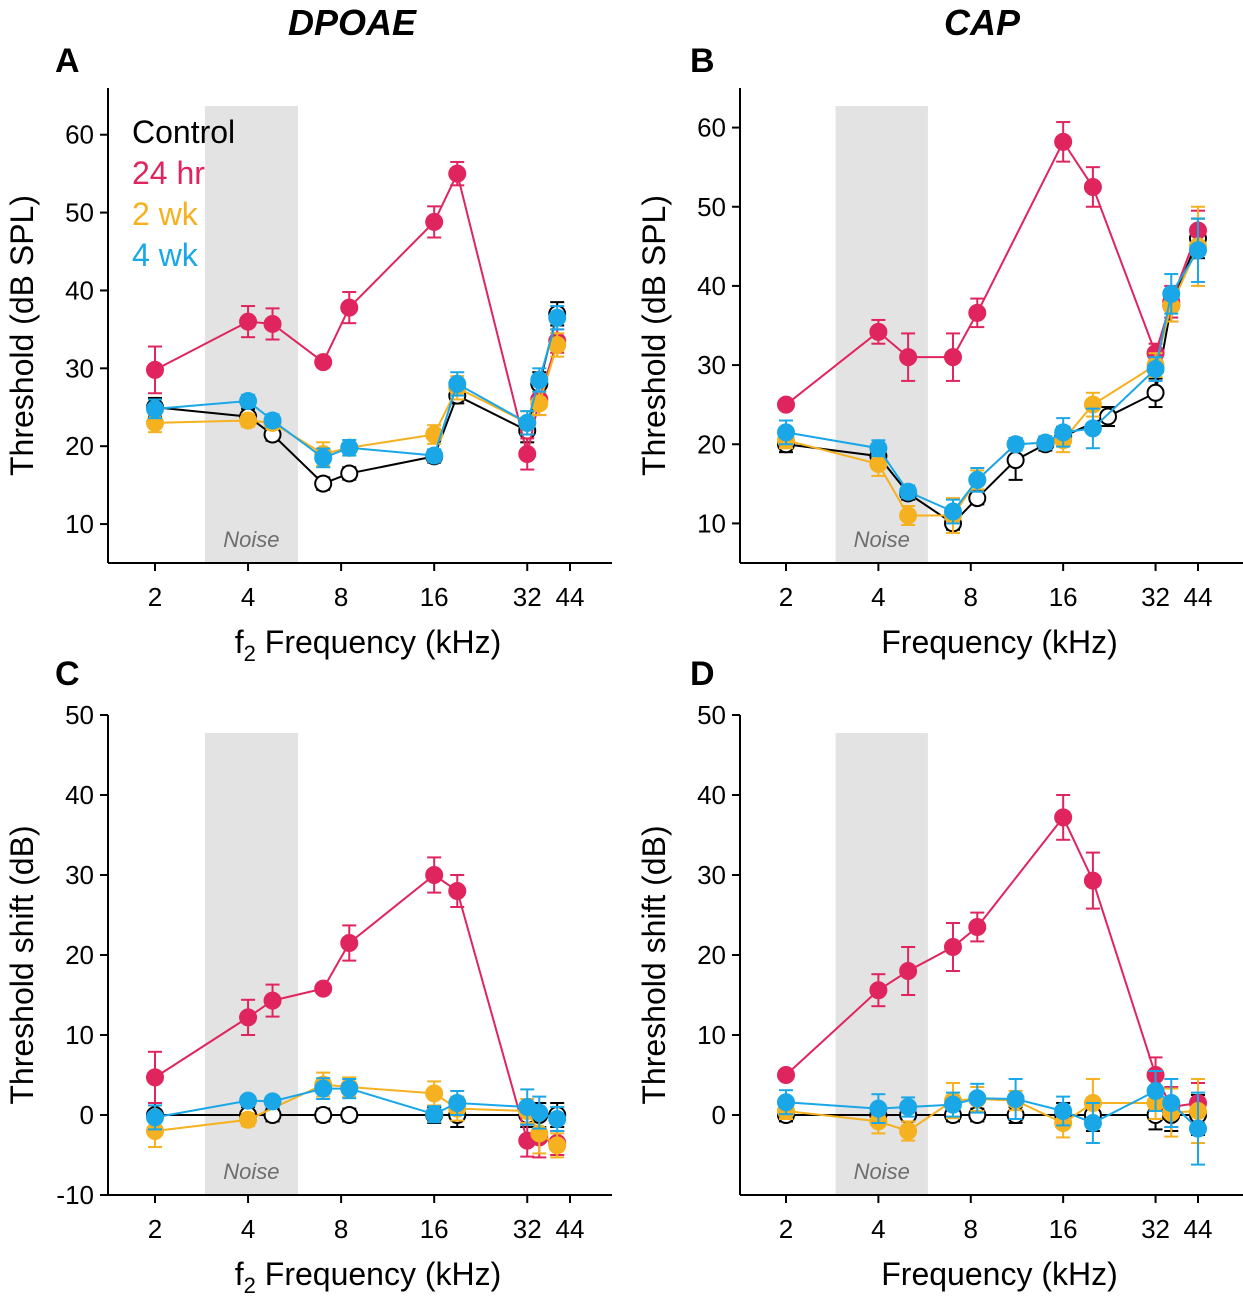 Image resolution: width=1243 pixels, height=1300 pixels. Describe the element at coordinates (711, 128) in the screenshot. I see `y-tick-label: 60` at that location.